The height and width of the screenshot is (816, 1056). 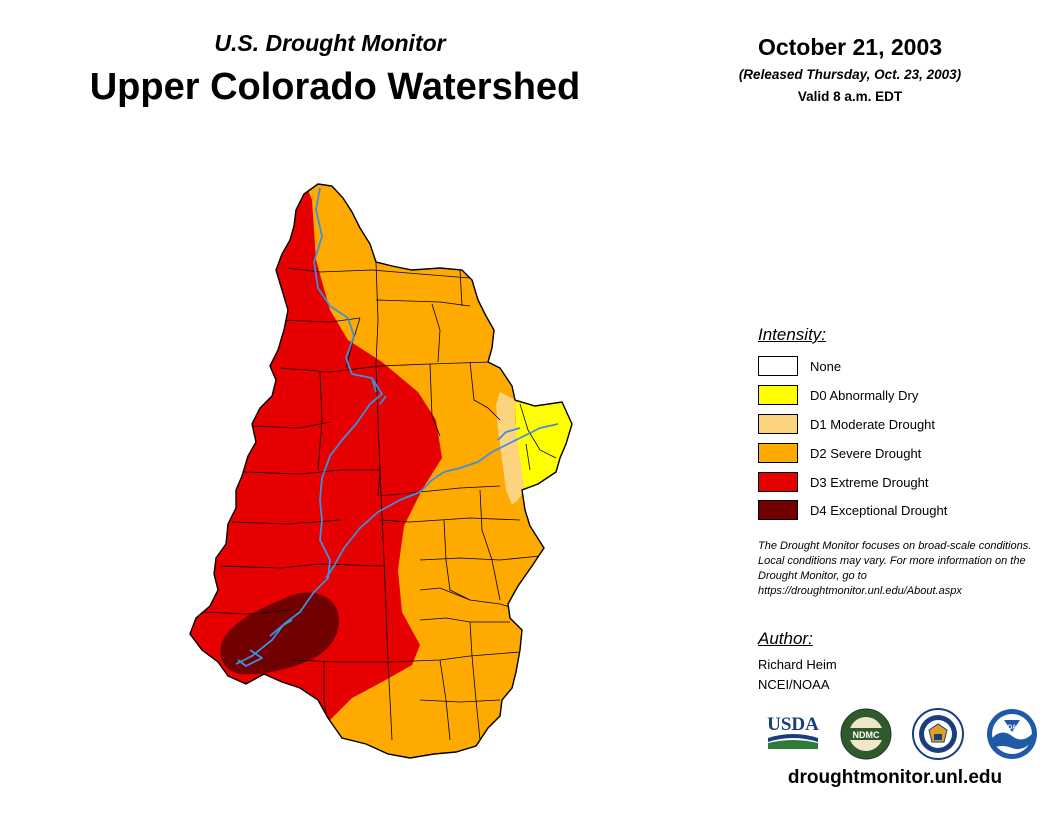 I want to click on map-date: October 21, 2003, so click(x=850, y=47).